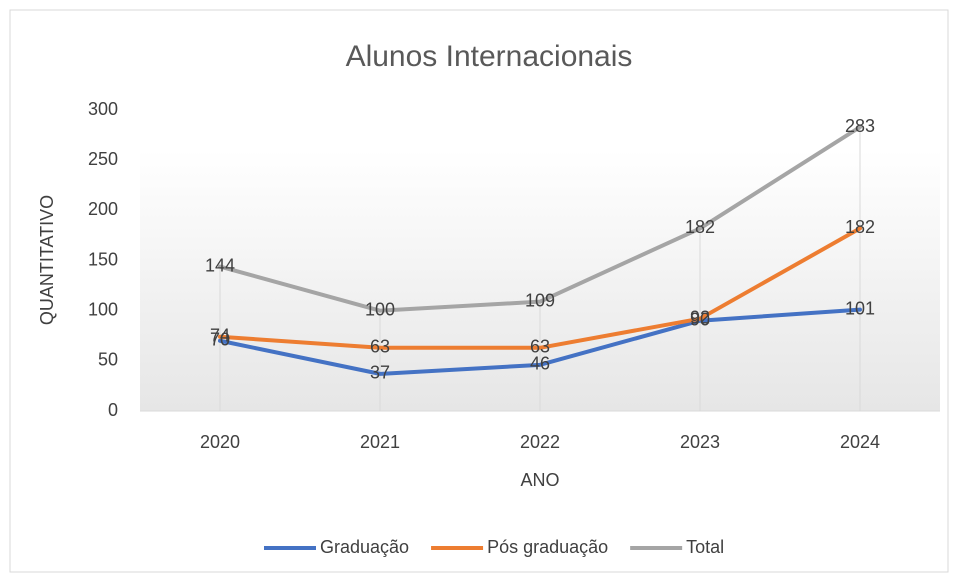 This screenshot has height=580, width=959. What do you see at coordinates (860, 126) in the screenshot?
I see `data-label: 283` at bounding box center [860, 126].